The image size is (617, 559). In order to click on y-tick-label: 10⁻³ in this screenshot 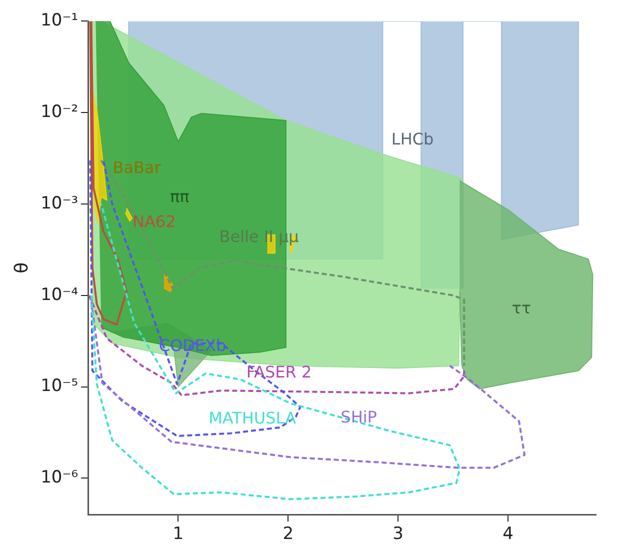, I will do `click(59, 203)`.